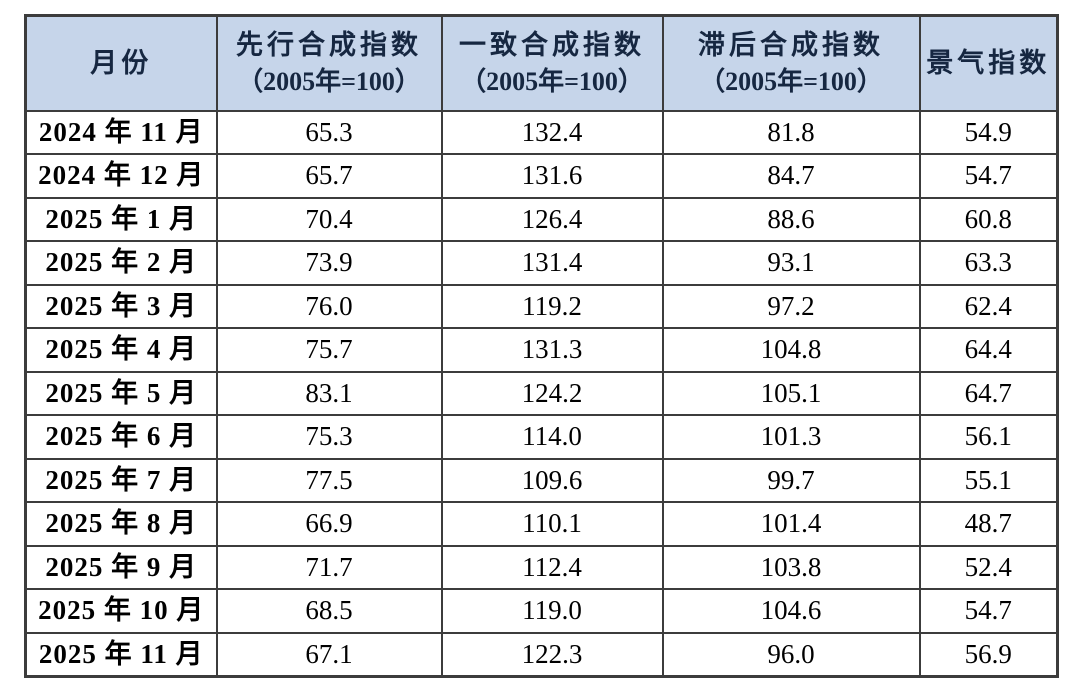 Image resolution: width=1080 pixels, height=697 pixels. I want to click on lagging-index-cell: 99.7, so click(791, 480).